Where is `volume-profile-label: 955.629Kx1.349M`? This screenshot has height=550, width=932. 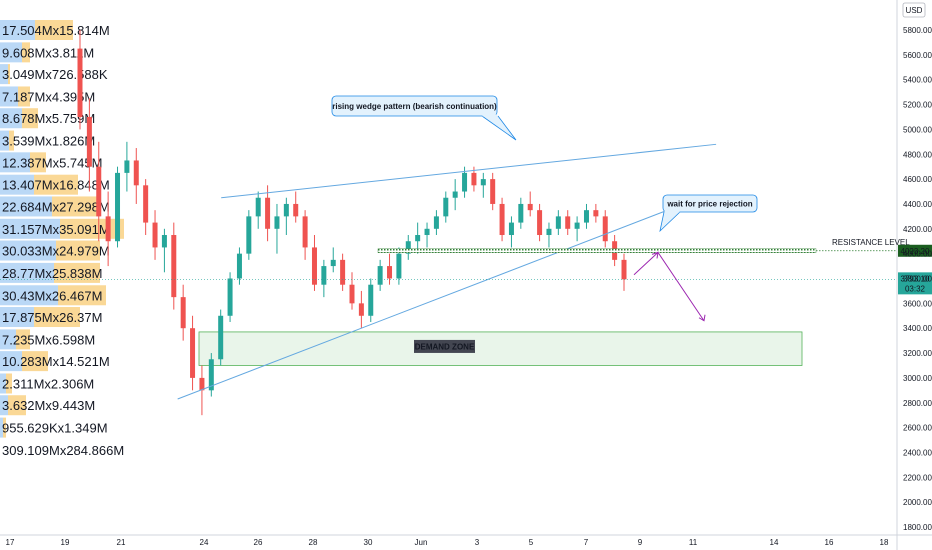 volume-profile-label: 955.629Kx1.349M is located at coordinates (55, 428).